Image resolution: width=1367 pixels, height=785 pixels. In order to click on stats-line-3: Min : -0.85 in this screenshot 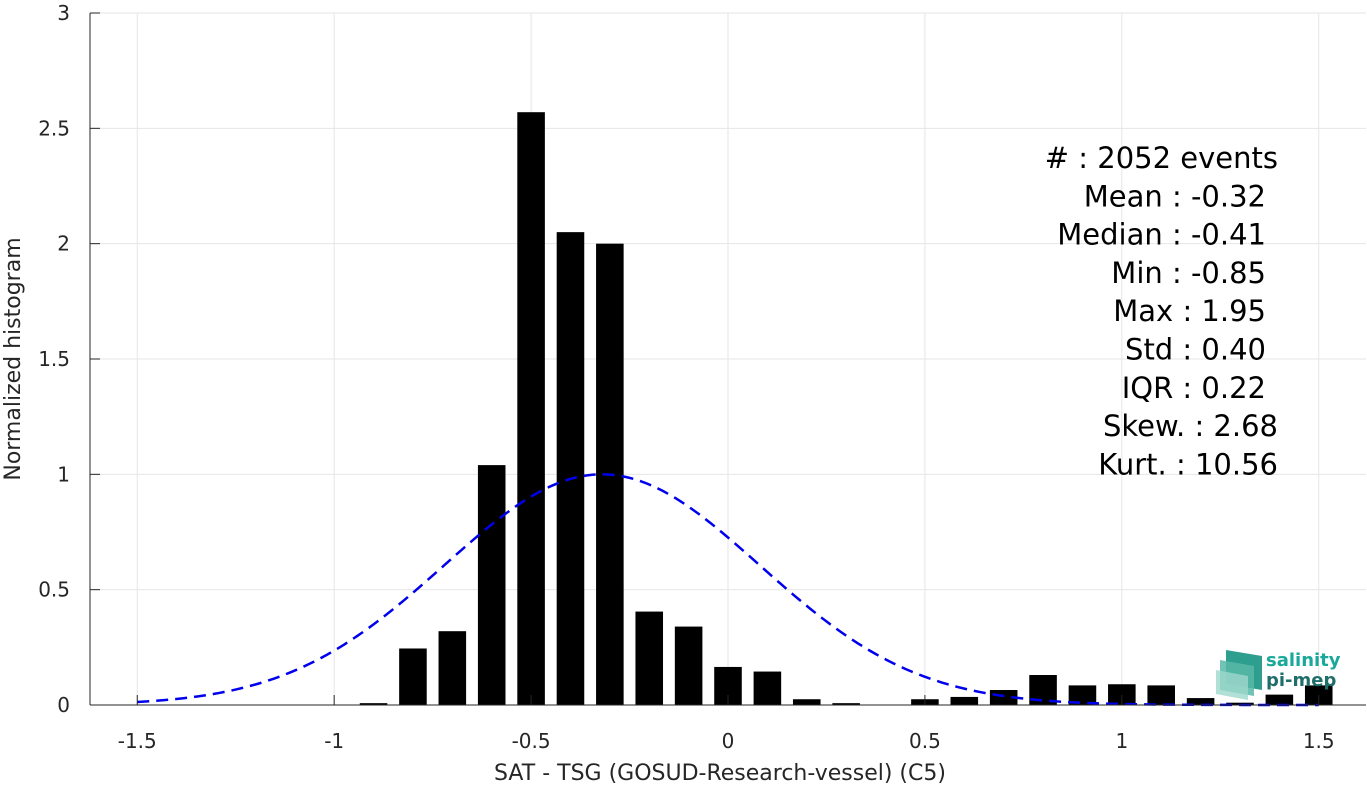, I will do `click(1188, 273)`.